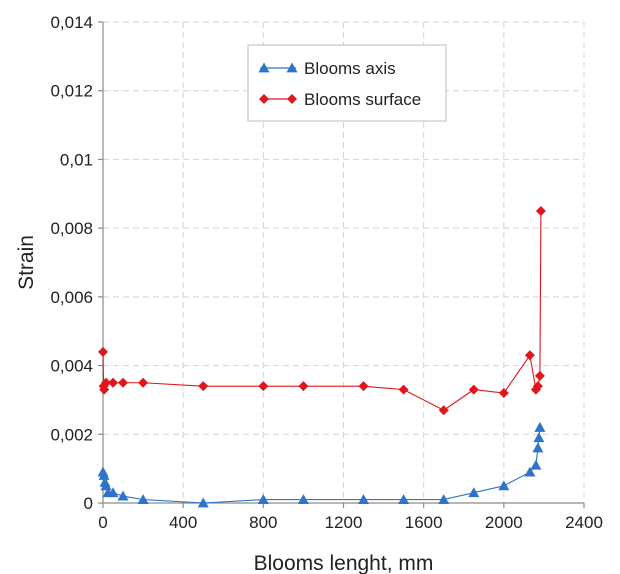 The width and height of the screenshot is (620, 574). I want to click on x-tick-labels: 0 400 800 1200 1600 2000 2400, so click(350, 522).